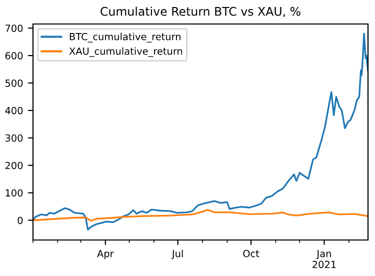 This screenshot has width=375, height=276. Describe the element at coordinates (125, 52) in the screenshot. I see `legend-label: XAU_cumulative_return` at that location.